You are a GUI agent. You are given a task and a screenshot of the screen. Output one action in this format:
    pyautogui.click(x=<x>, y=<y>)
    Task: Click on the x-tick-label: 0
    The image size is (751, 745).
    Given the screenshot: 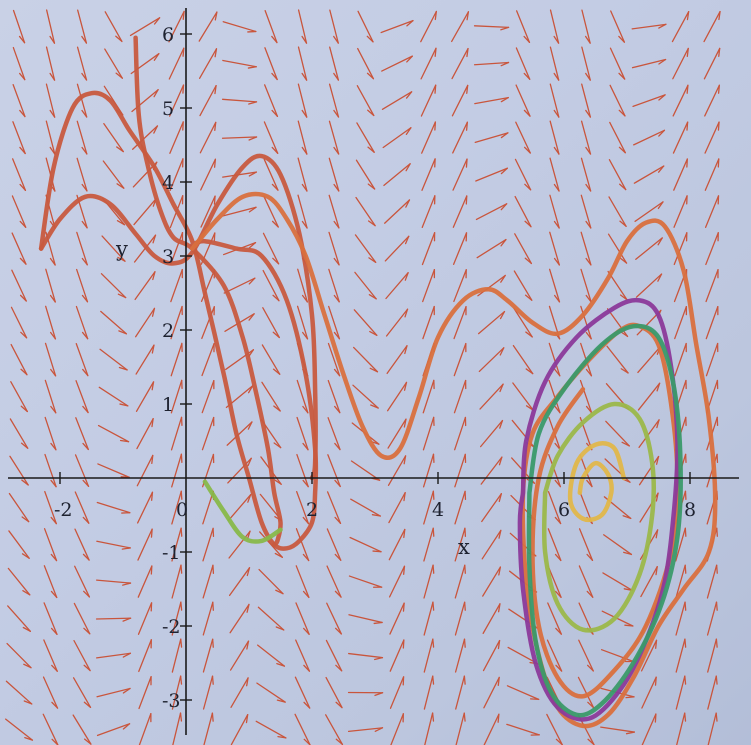 What is the action you would take?
    pyautogui.click(x=182, y=510)
    